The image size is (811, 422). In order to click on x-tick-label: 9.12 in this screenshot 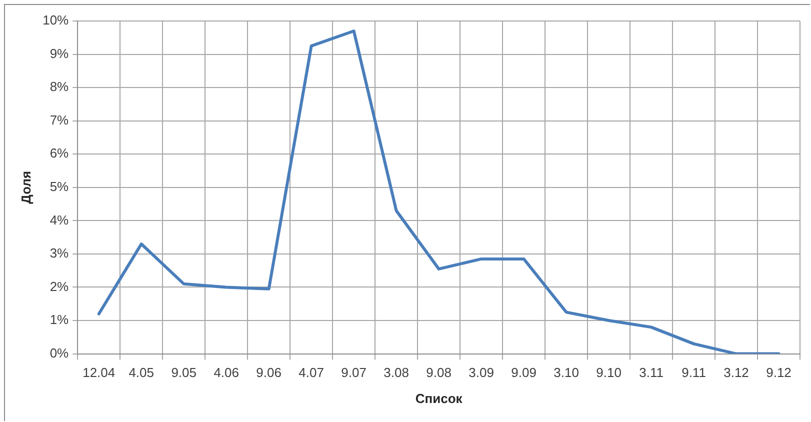, I will do `click(779, 372)`.